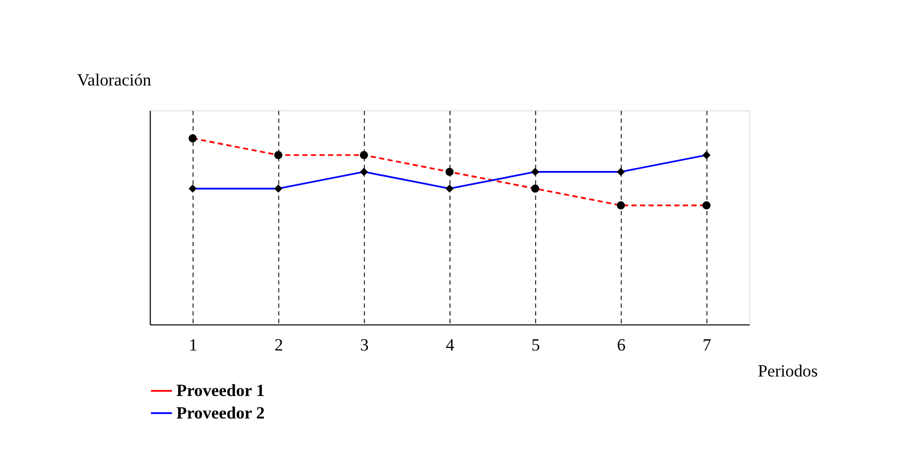  I want to click on legend-label: Proveedor 1, so click(220, 390).